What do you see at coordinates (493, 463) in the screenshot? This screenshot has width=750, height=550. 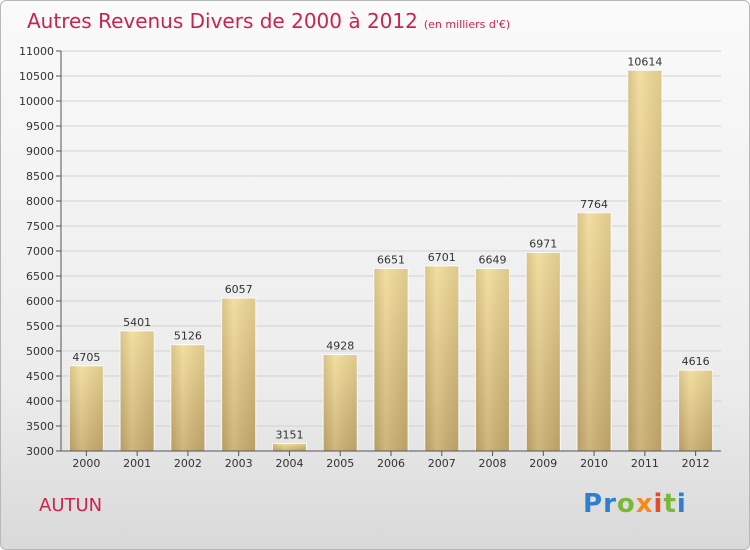 I see `x-tick-label-2008: 2008` at bounding box center [493, 463].